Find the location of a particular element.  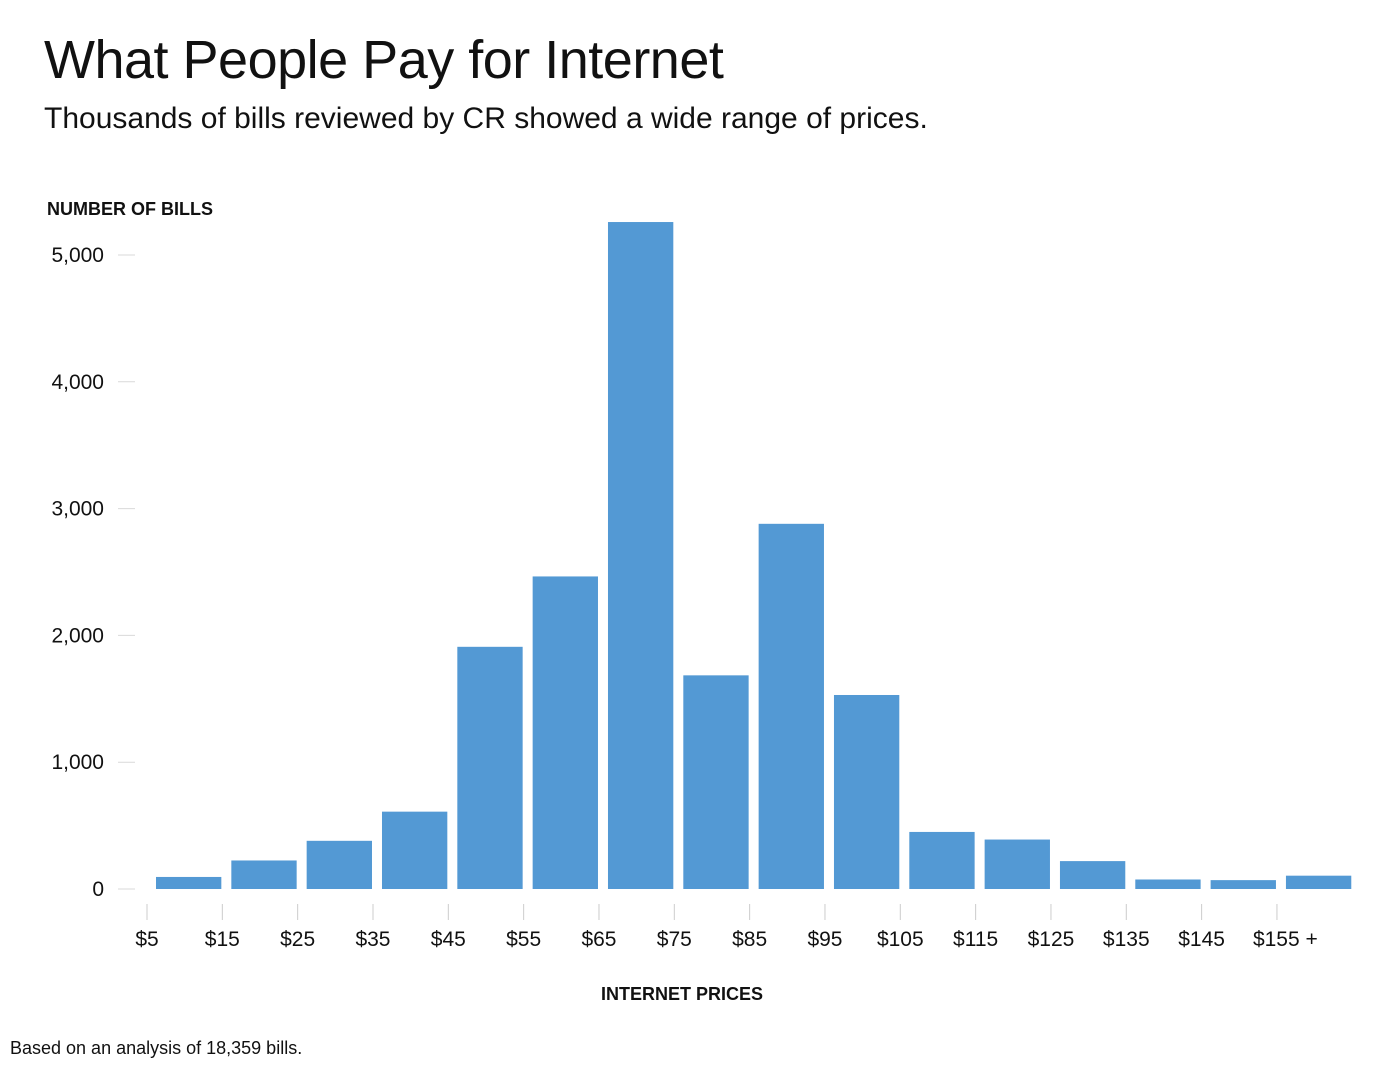

x-tick-label: $5 is located at coordinates (146, 939).